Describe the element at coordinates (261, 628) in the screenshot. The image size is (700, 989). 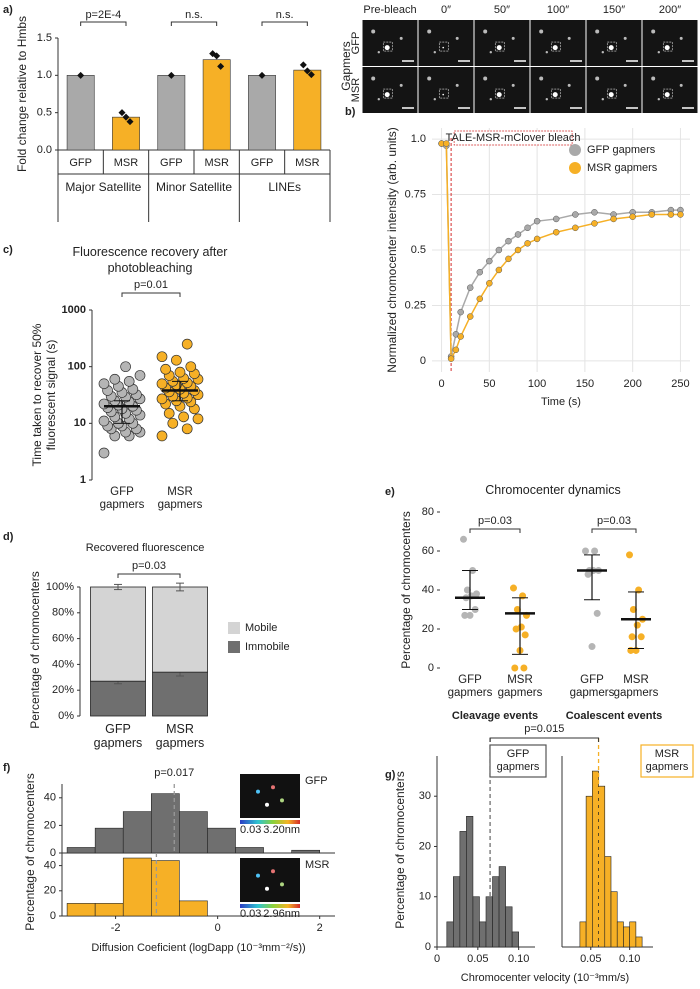
I see `legend-label: Mobile` at that location.